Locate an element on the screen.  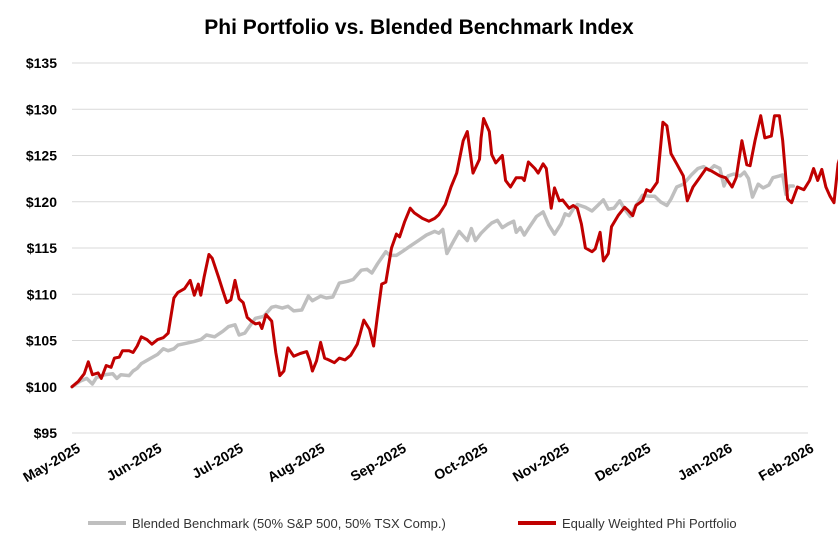
y-tick-label: $105 is located at coordinates (41, 341).